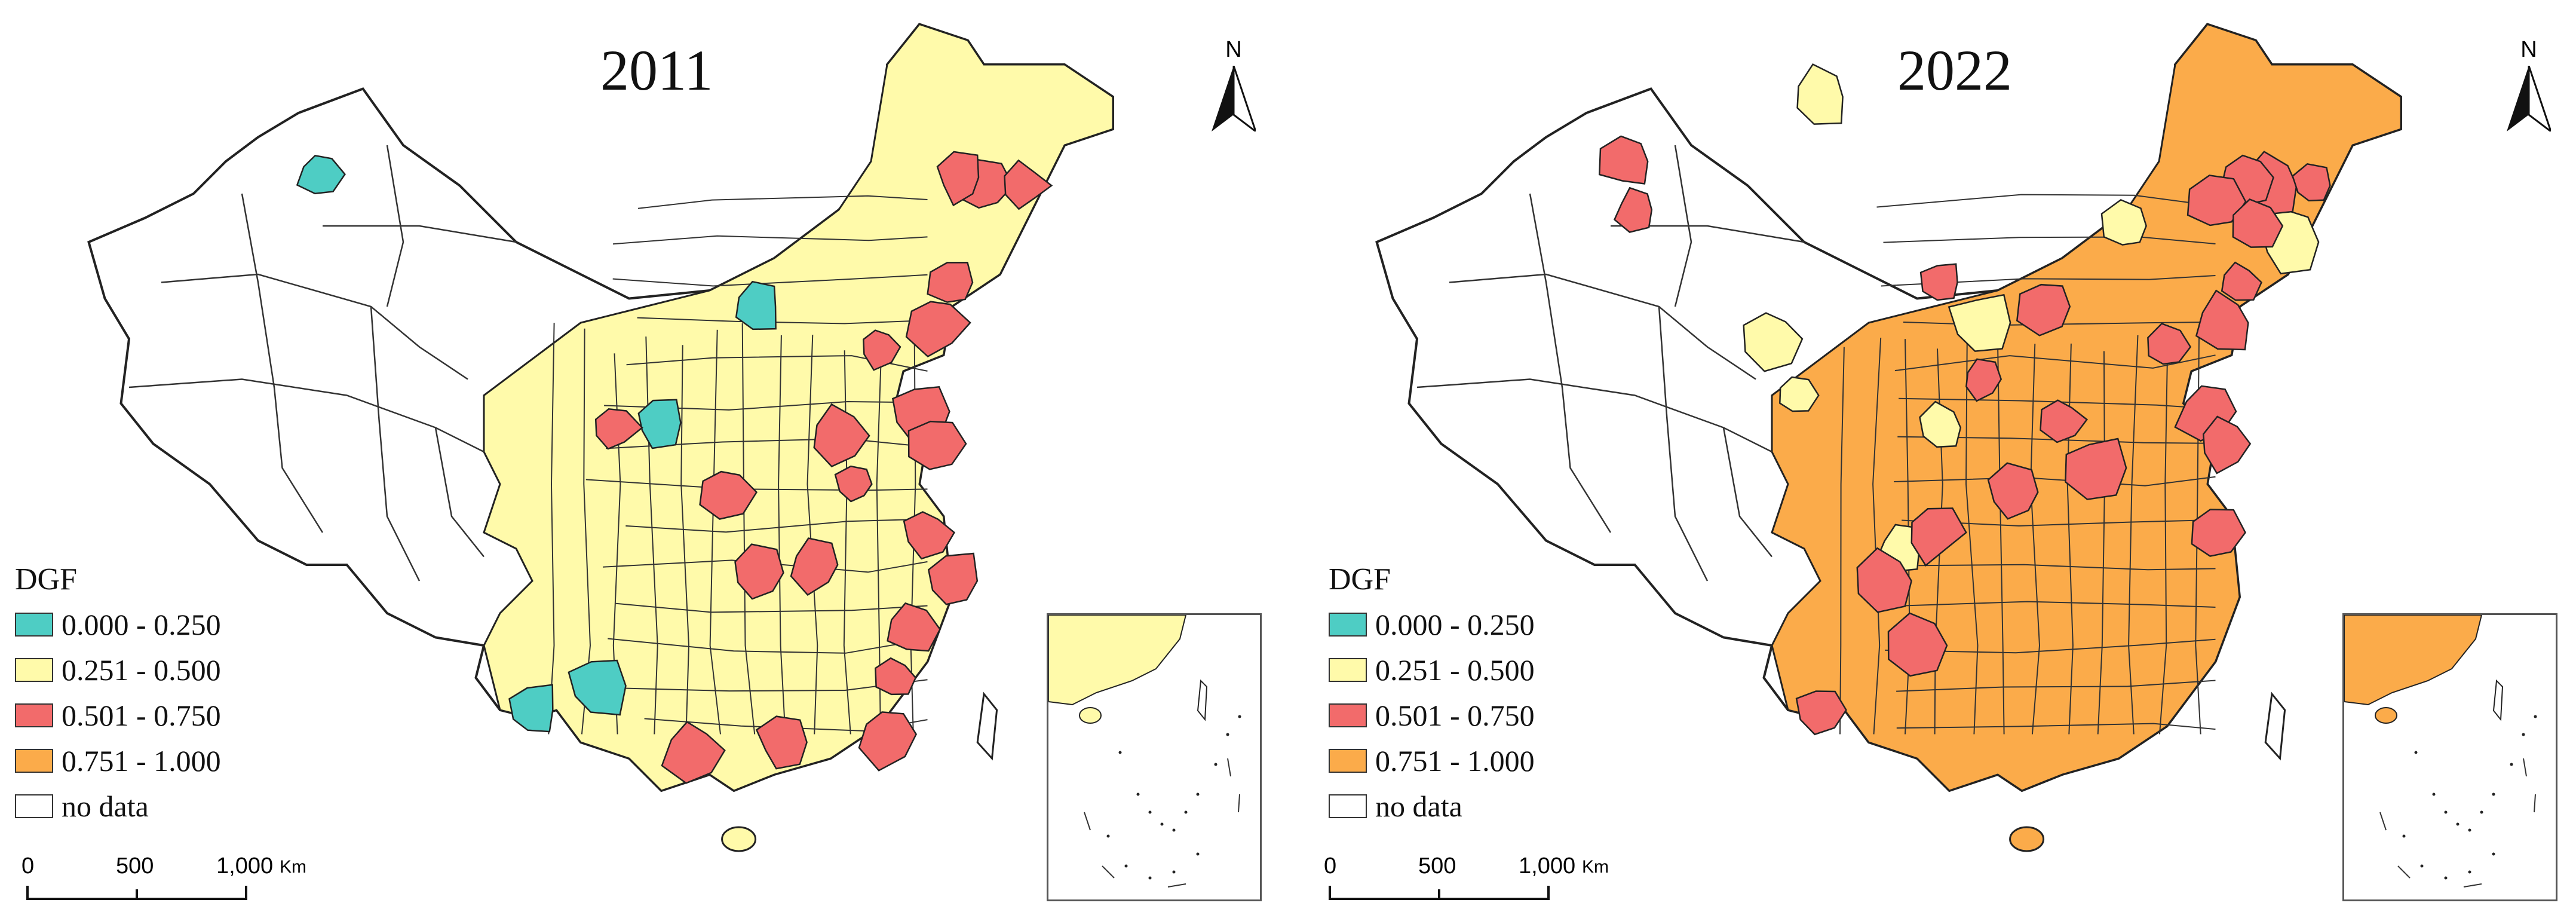 This screenshot has width=2576, height=921. Describe the element at coordinates (194, 806) in the screenshot. I see `legend-item: no data` at that location.